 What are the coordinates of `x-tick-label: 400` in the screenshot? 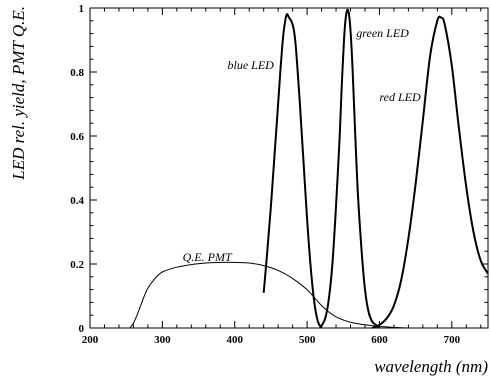 It's located at (234, 340).